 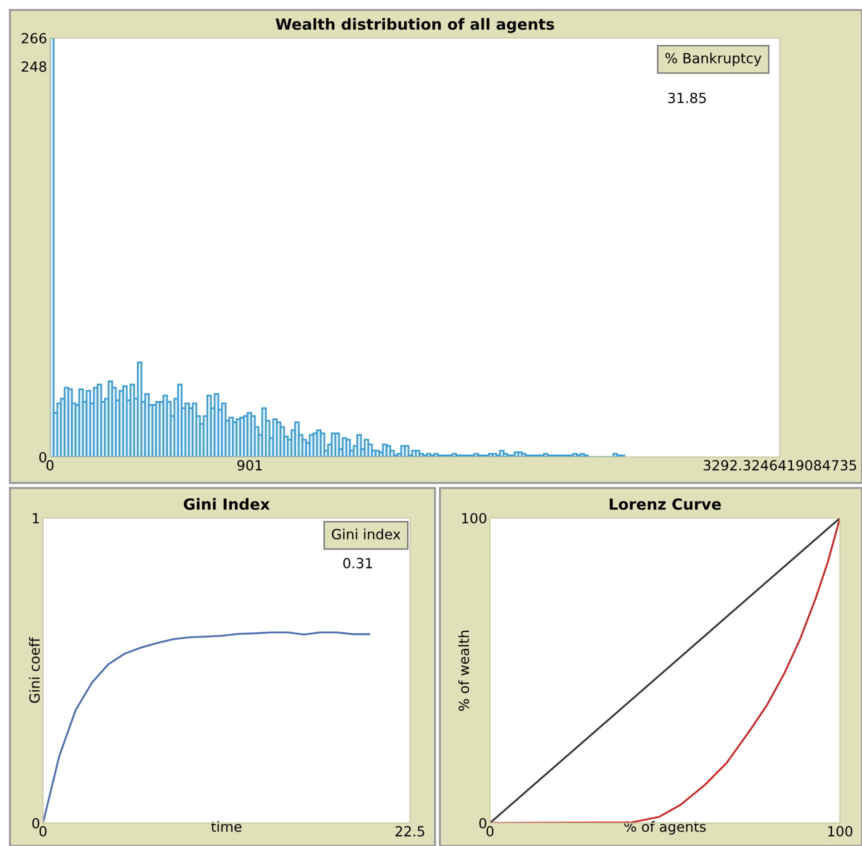 What do you see at coordinates (366, 534) in the screenshot?
I see `annotation: Gini index` at bounding box center [366, 534].